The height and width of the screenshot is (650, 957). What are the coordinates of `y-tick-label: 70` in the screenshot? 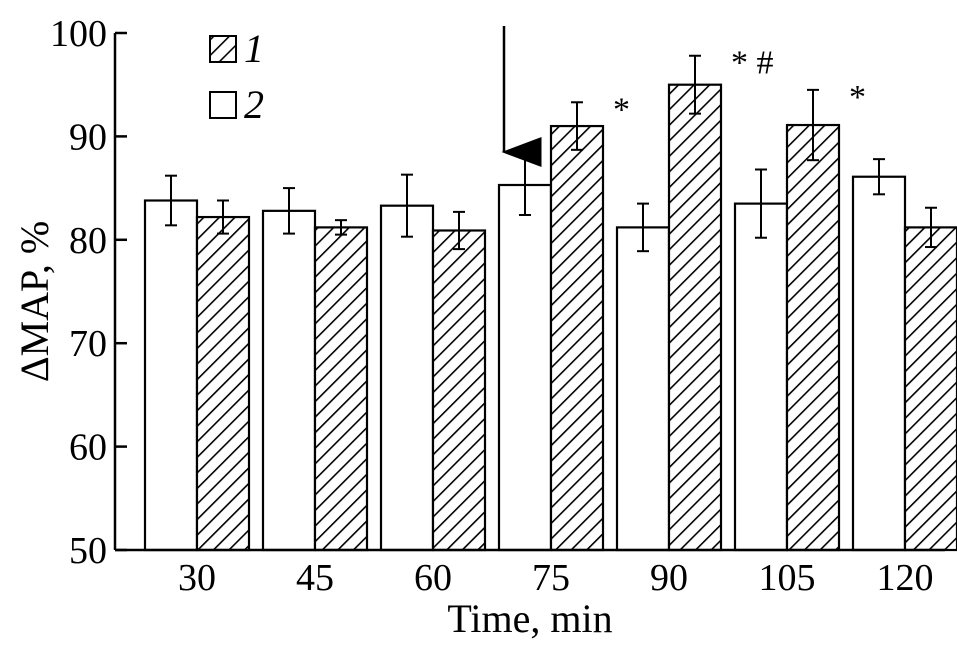 It's located at (88, 344).